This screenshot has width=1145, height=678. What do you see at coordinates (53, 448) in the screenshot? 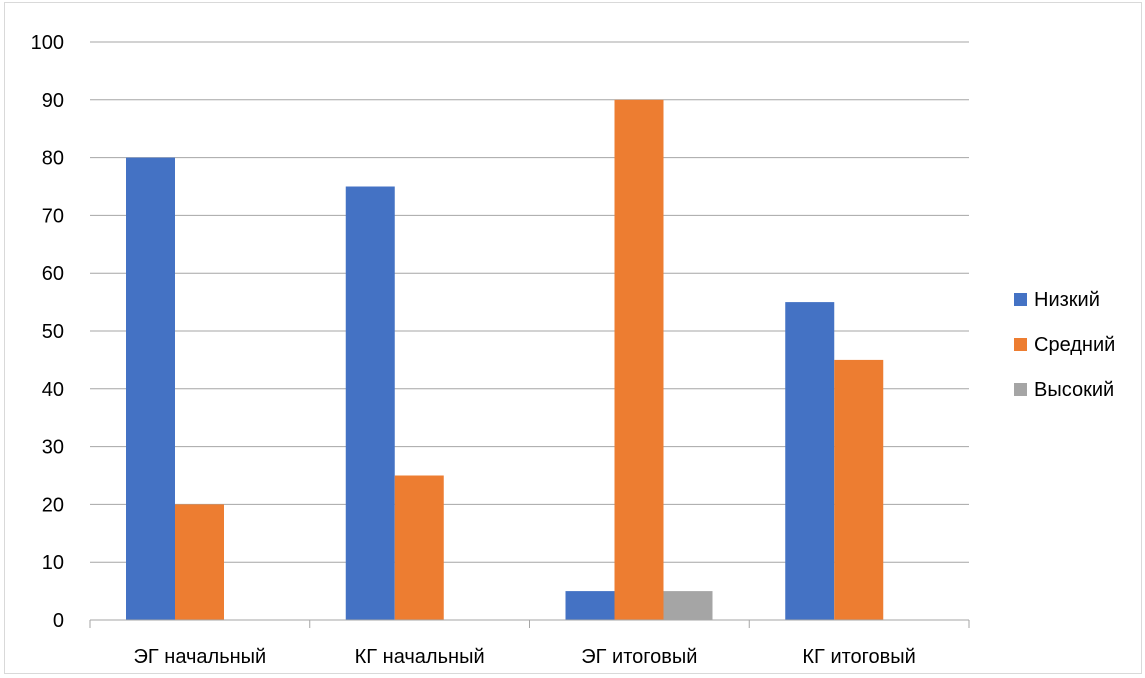
I see `y-tick-label: 30` at bounding box center [53, 448].